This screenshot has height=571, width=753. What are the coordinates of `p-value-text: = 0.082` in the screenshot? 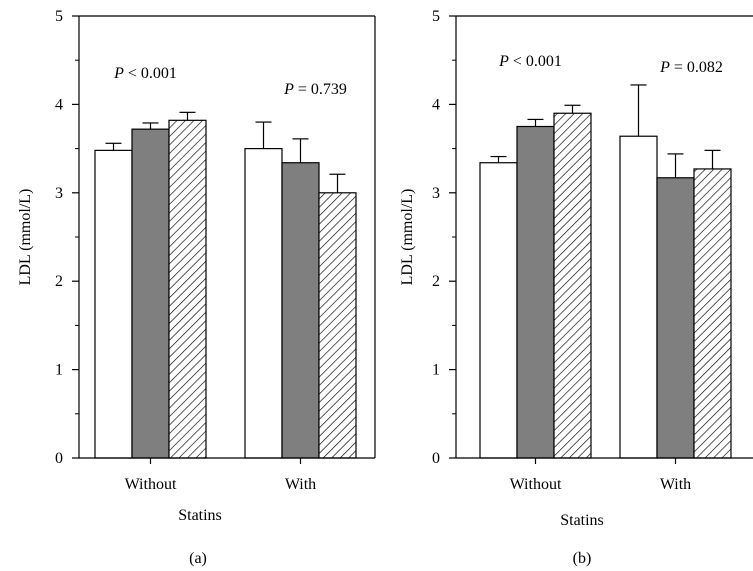 It's located at (696, 67).